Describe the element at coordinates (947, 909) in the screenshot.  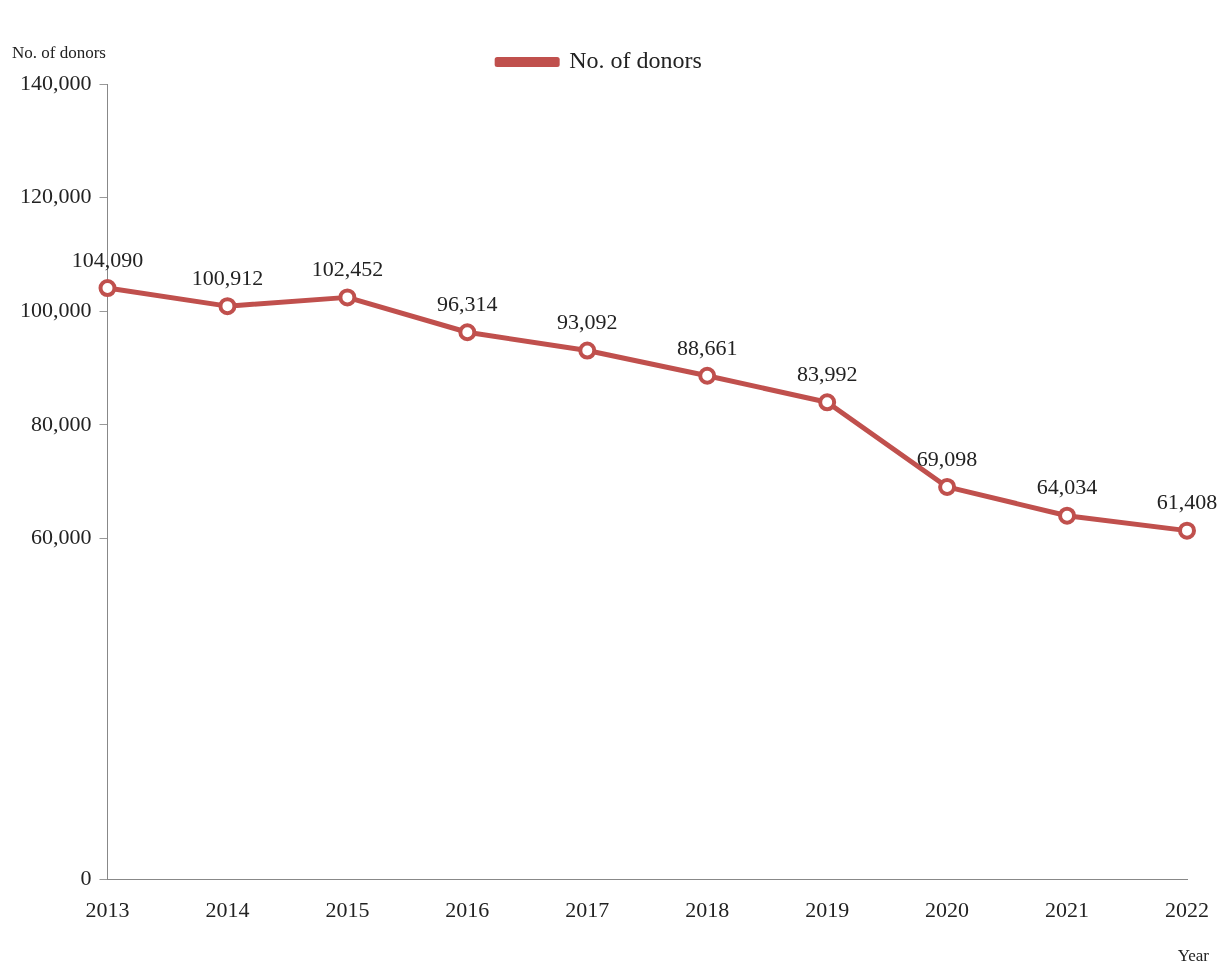
I see `x-tick-label: 2020` at that location.